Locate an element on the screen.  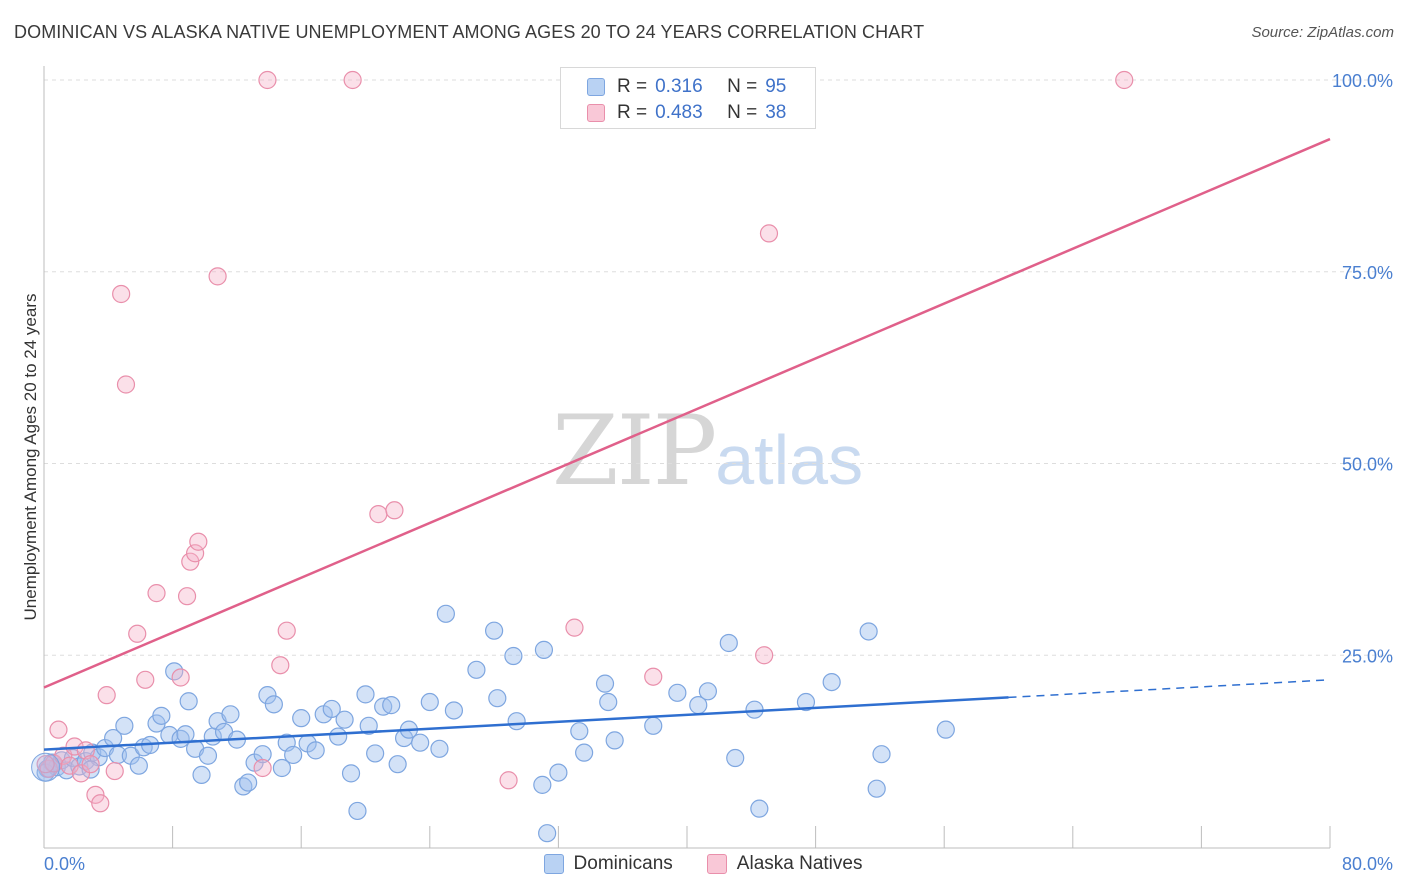
watermark-zip: ZIP is located at coordinates (634, 451).